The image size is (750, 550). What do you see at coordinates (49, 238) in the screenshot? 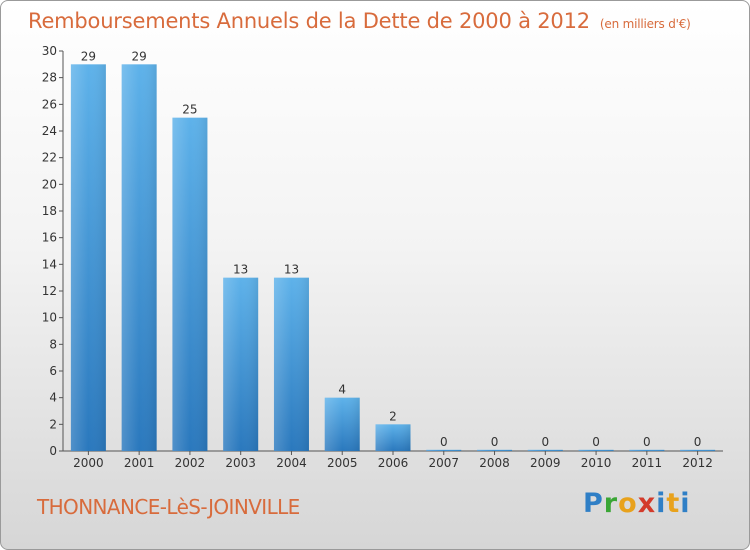
I see `y-tick-label: 16` at bounding box center [49, 238].